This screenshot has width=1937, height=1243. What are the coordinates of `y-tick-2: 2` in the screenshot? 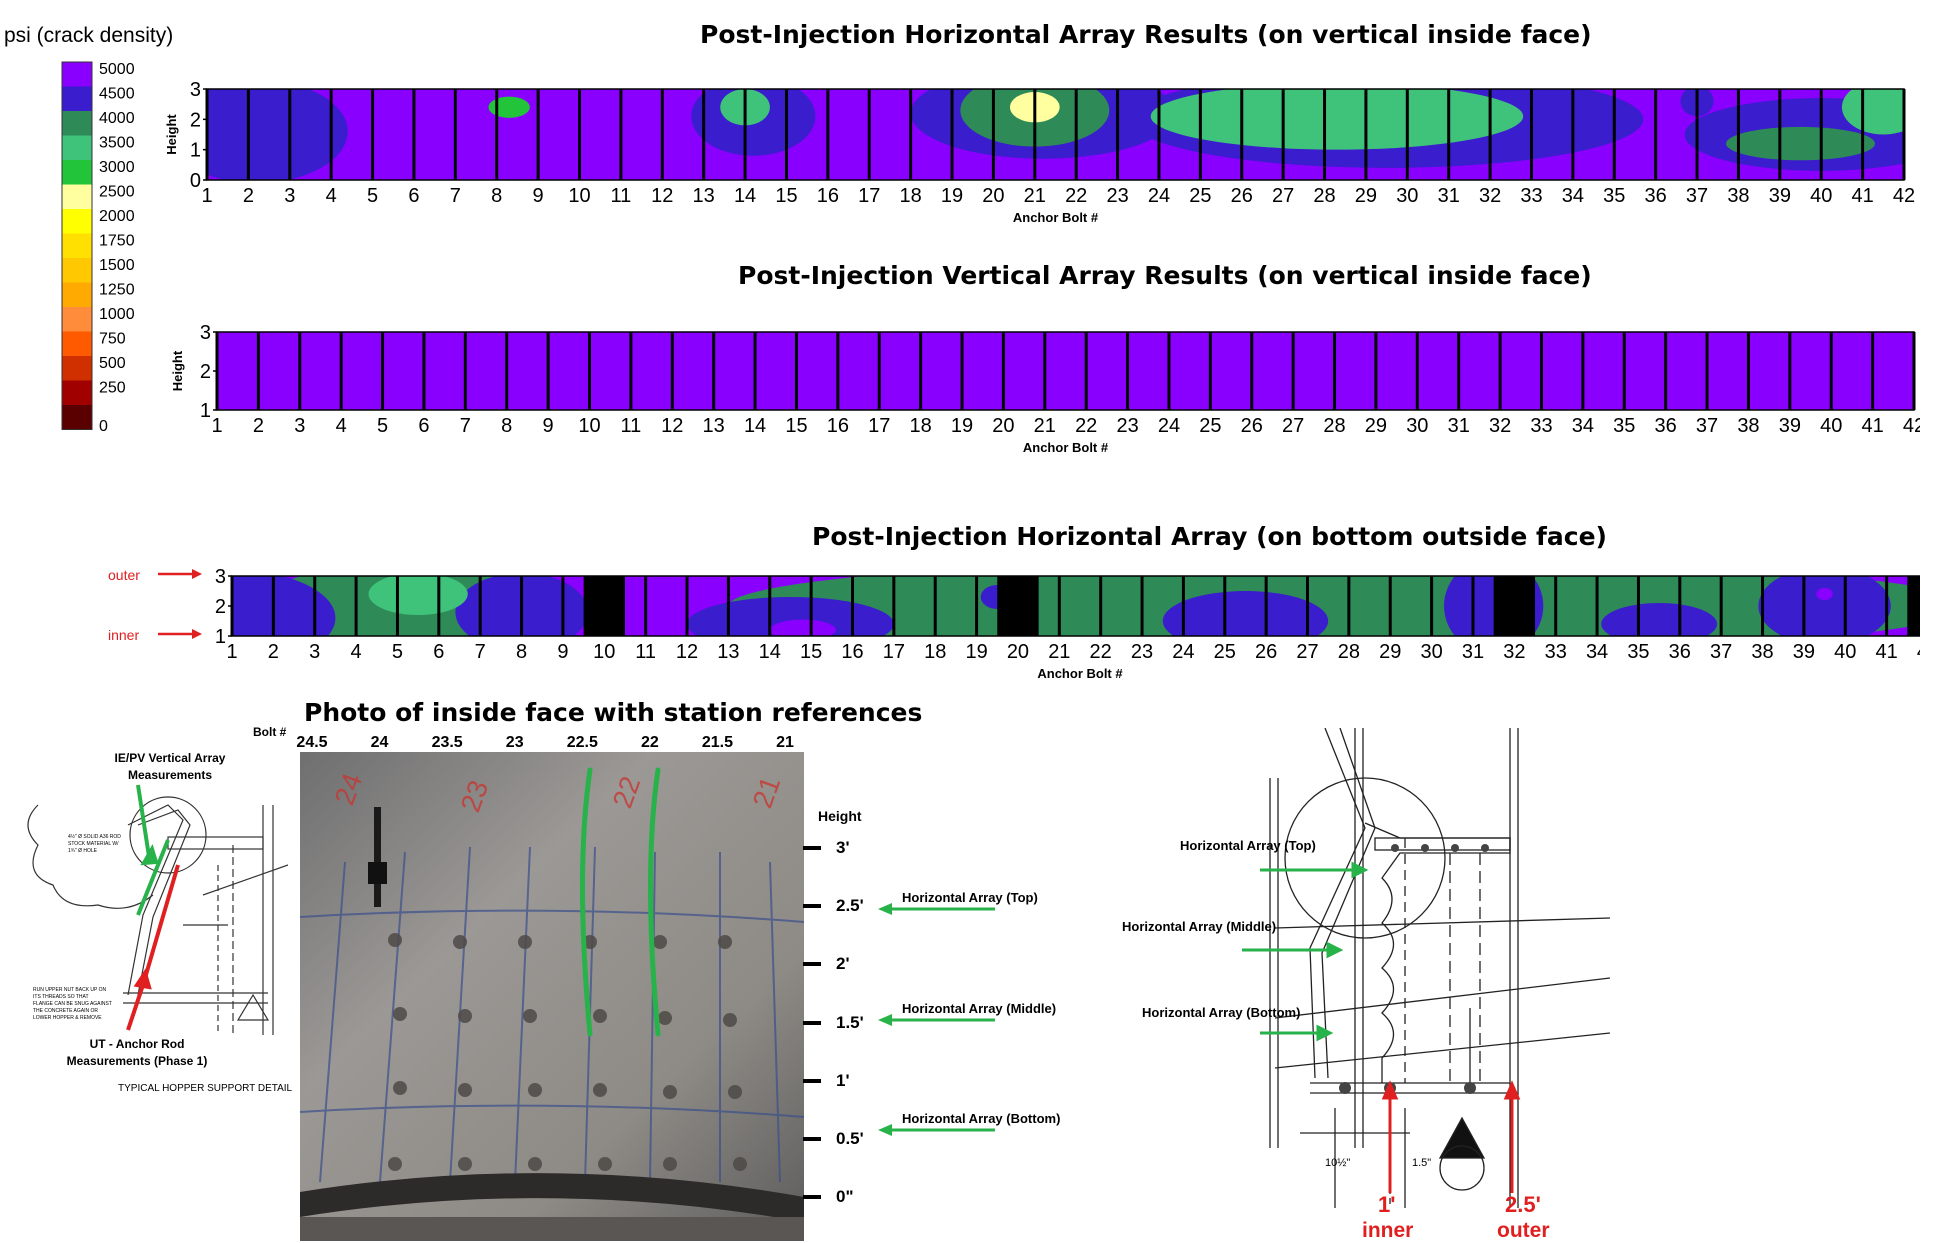 It's located at (220, 607).